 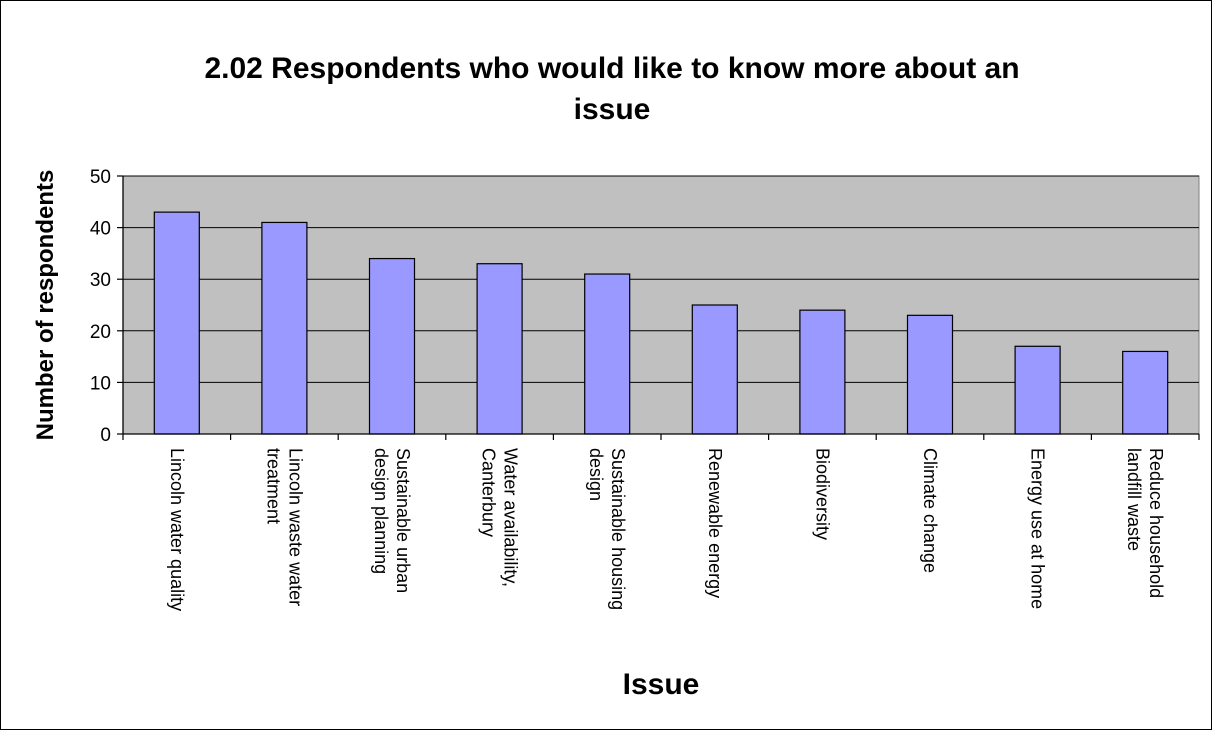 What do you see at coordinates (273, 486) in the screenshot?
I see `x-category-label-line: treatment` at bounding box center [273, 486].